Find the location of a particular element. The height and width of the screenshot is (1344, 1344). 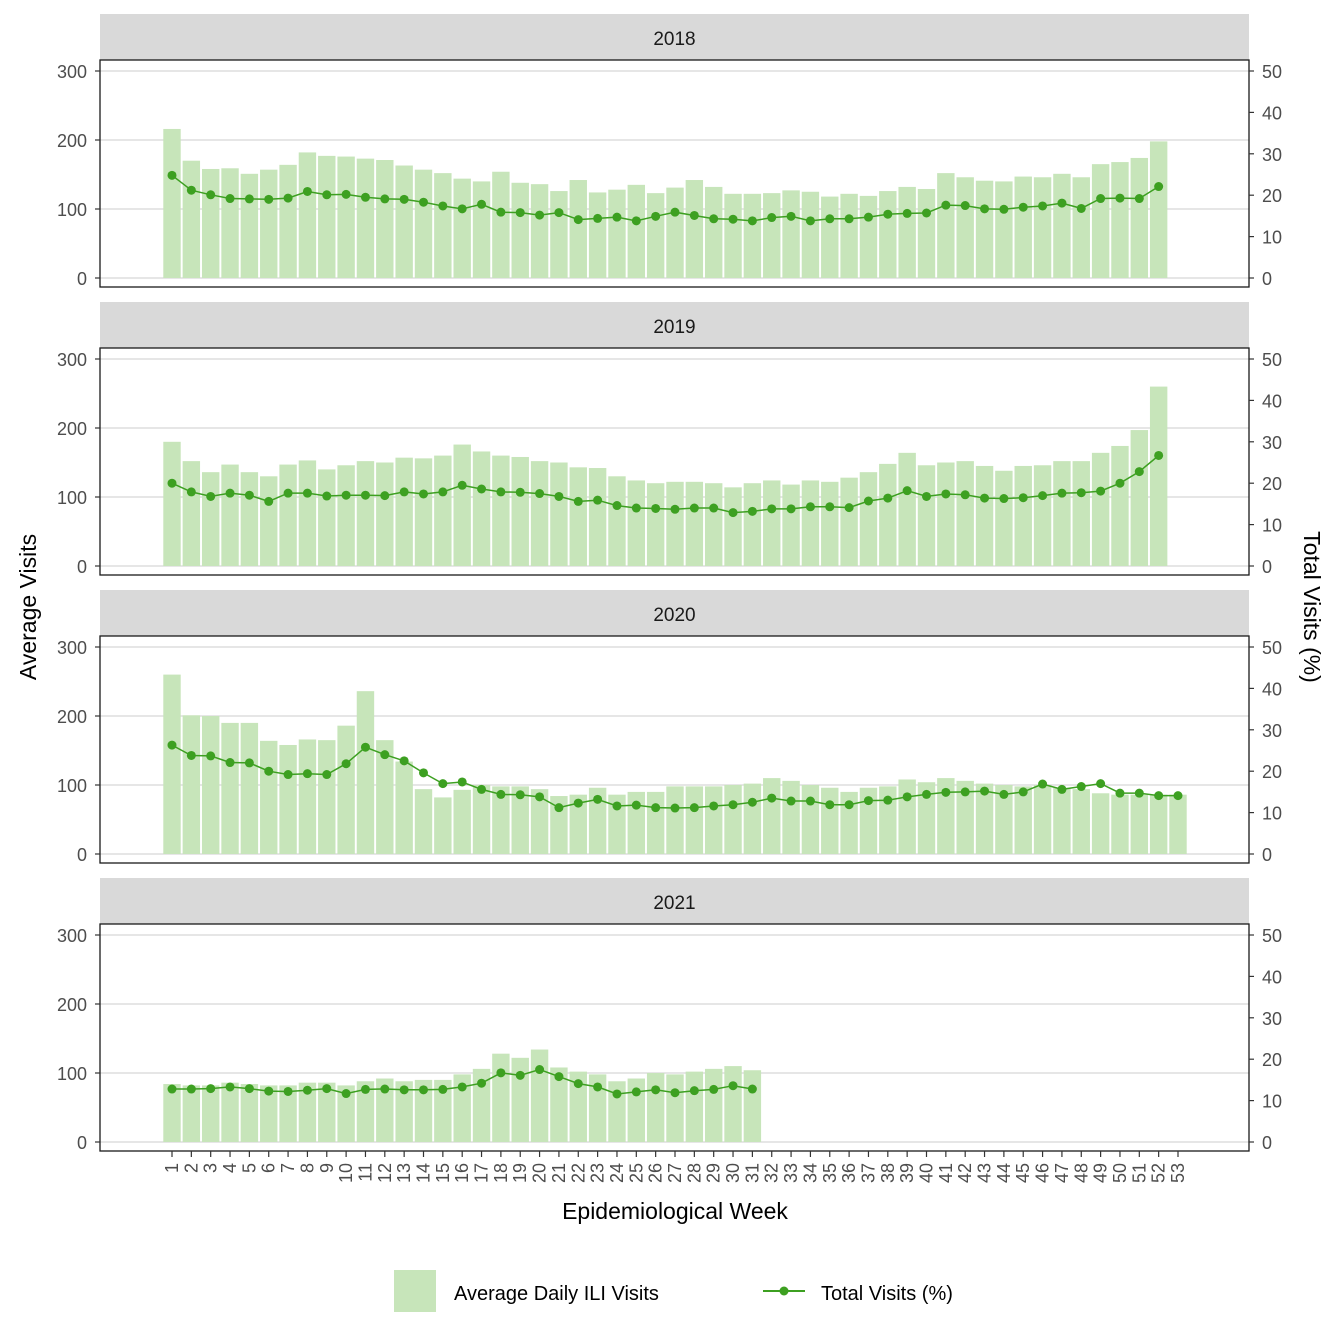

facet-strip is located at coordinates (674, 613).